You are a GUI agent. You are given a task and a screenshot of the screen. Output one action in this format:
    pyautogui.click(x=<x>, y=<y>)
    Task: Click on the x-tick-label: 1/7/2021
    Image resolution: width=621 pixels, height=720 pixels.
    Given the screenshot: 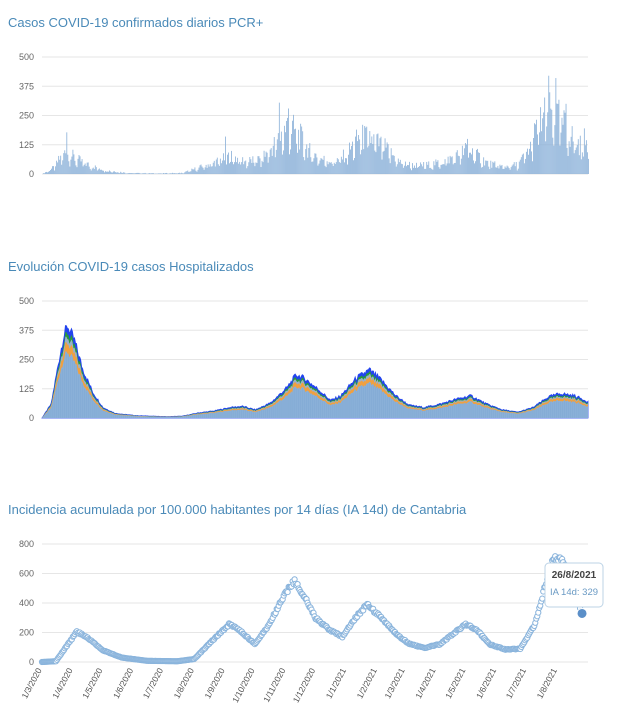 What is the action you would take?
    pyautogui.click(x=516, y=683)
    